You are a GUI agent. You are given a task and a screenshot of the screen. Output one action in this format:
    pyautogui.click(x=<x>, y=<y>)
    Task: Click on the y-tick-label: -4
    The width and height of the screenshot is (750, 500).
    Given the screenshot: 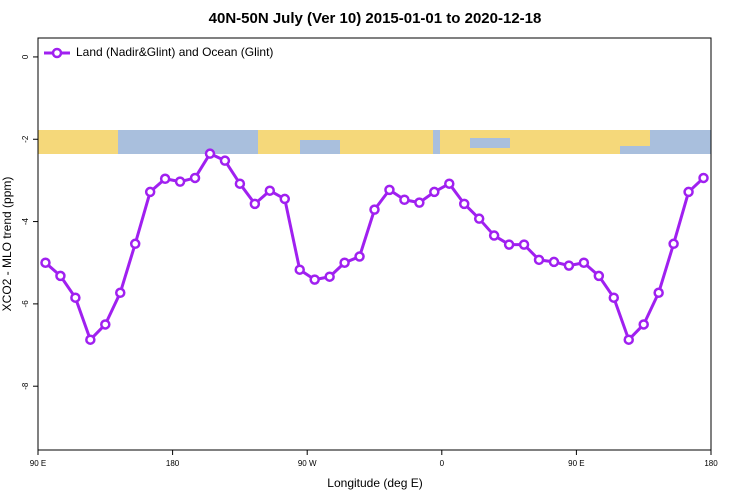 What is the action you would take?
    pyautogui.click(x=25, y=221)
    